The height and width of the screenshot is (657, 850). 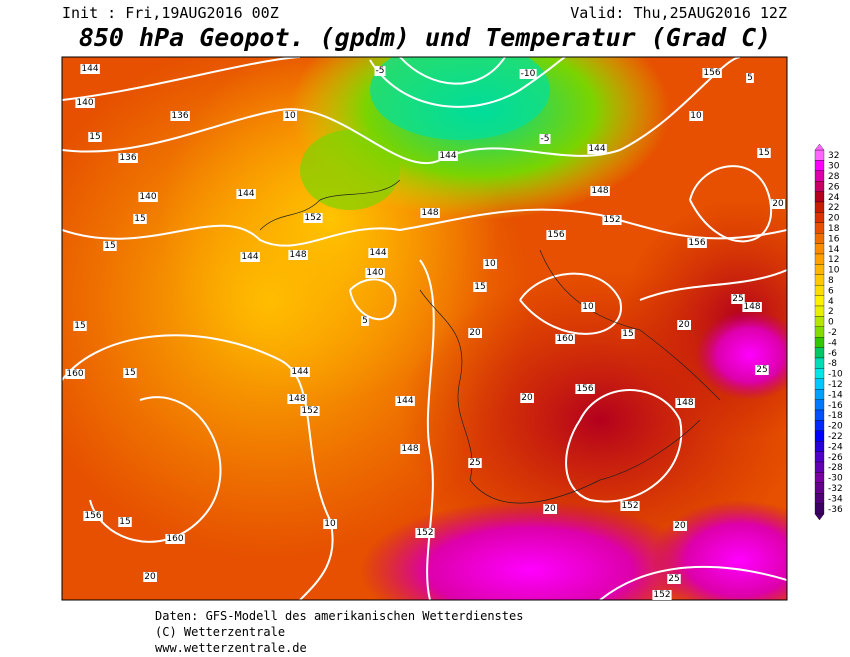 What do you see at coordinates (831, 291) in the screenshot?
I see `colorbar-label: 6` at bounding box center [831, 291].